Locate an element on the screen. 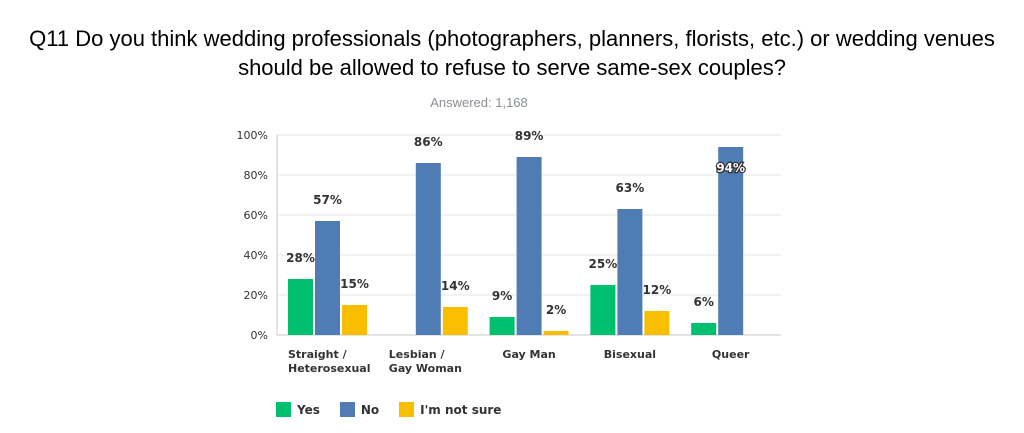 The height and width of the screenshot is (433, 1024). data-label: 57% is located at coordinates (327, 200).